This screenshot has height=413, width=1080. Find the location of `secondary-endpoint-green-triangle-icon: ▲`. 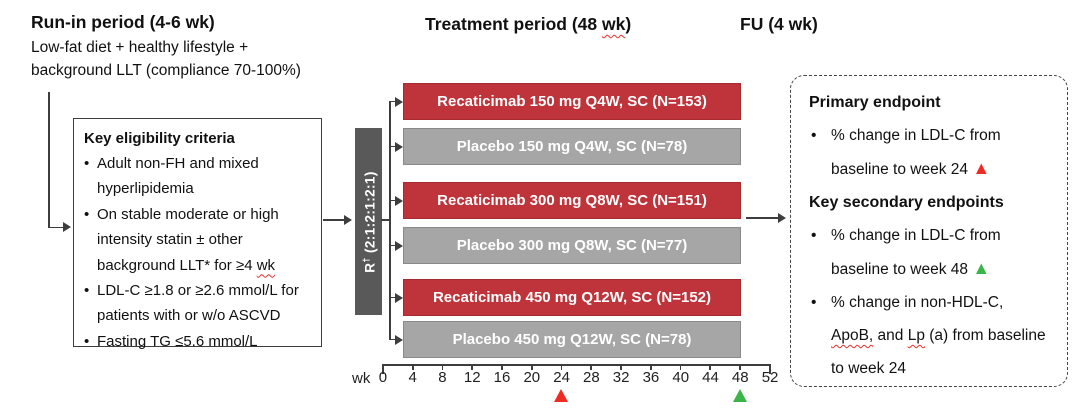

secondary-endpoint-green-triangle-icon: ▲ is located at coordinates (981, 268).